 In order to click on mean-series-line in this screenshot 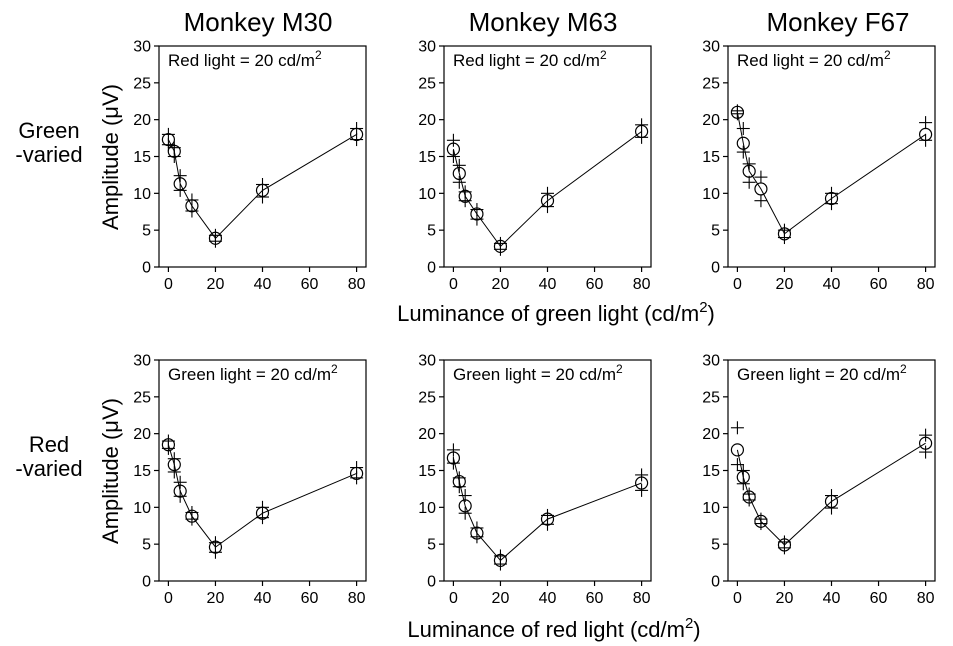, I will do `click(831, 173)`.